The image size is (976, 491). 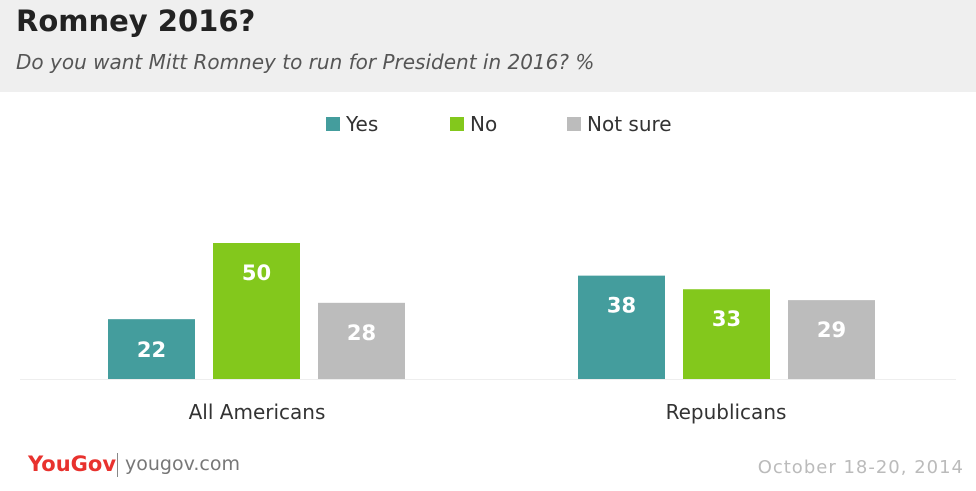 I want to click on footer-url: yougov.com, so click(x=182, y=464).